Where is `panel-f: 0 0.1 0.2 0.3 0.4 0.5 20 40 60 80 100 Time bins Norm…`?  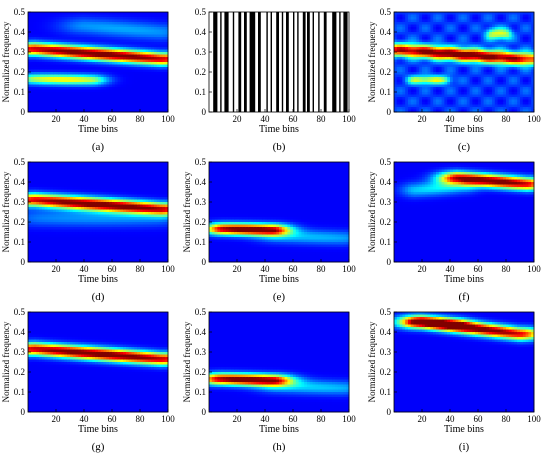
panel-f: 0 0.1 0.2 0.3 0.4 0.5 20 40 60 80 100 Time bins Norm… is located at coordinates (454, 230).